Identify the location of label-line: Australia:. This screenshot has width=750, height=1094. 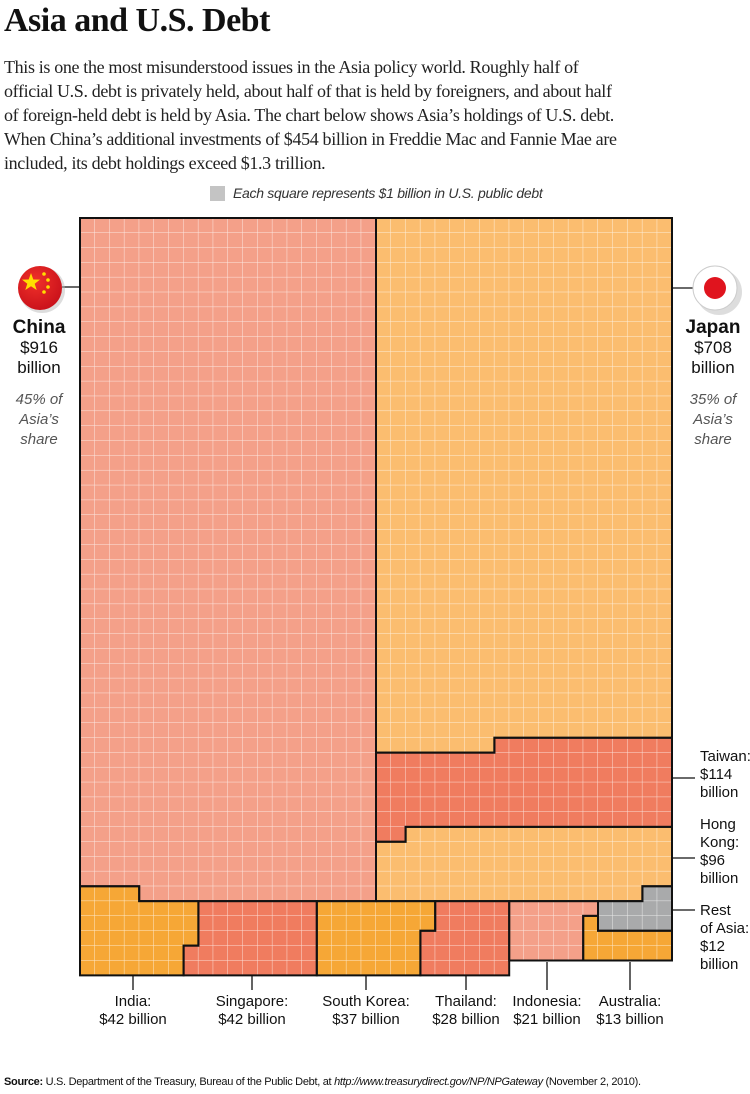
(630, 1001).